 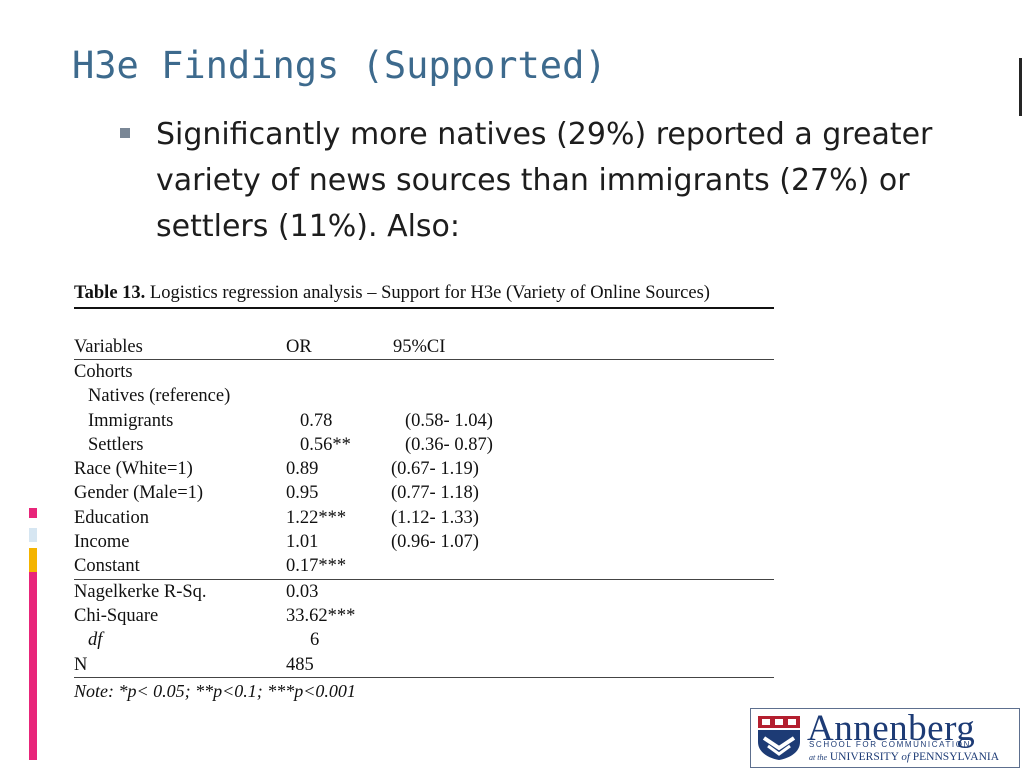 I want to click on logo-of: of, so click(x=905, y=757).